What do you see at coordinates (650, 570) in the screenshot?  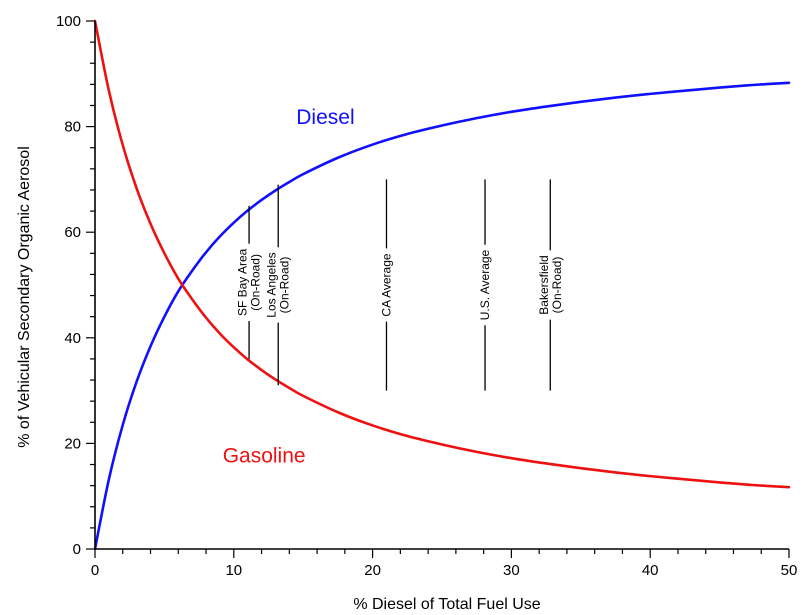 I see `x-tick-label: 40` at bounding box center [650, 570].